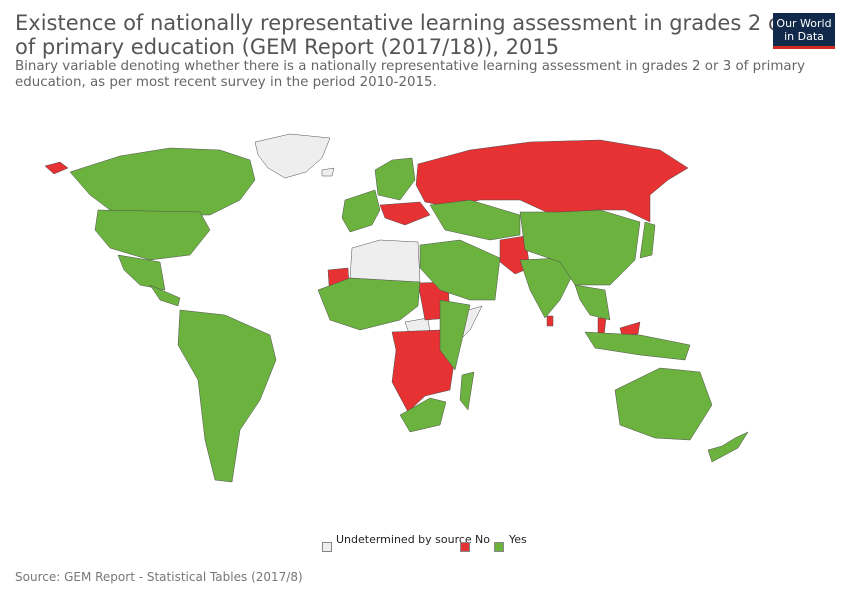 Image resolution: width=850 pixels, height=600 pixels. Describe the element at coordinates (385, 262) in the screenshot. I see `region-north-africa` at that location.